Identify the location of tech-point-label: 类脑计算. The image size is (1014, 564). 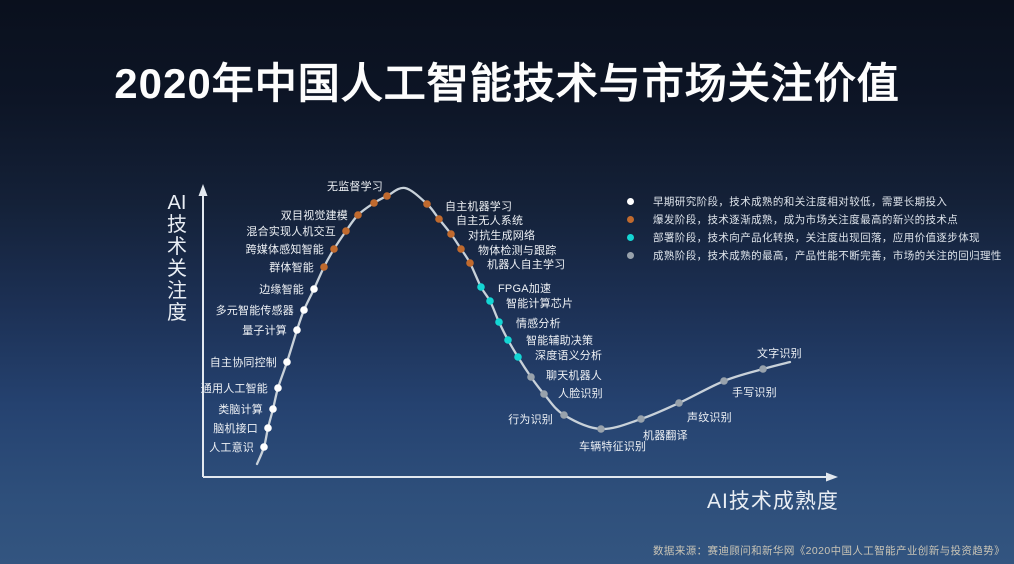
(240, 409).